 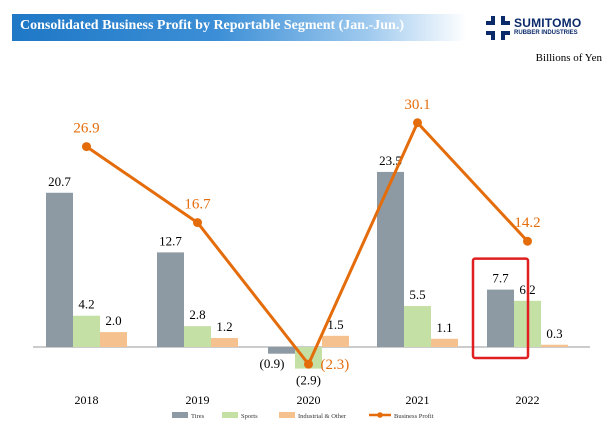 What do you see at coordinates (380, 415) in the screenshot?
I see `legend-marker-business-profit` at bounding box center [380, 415].